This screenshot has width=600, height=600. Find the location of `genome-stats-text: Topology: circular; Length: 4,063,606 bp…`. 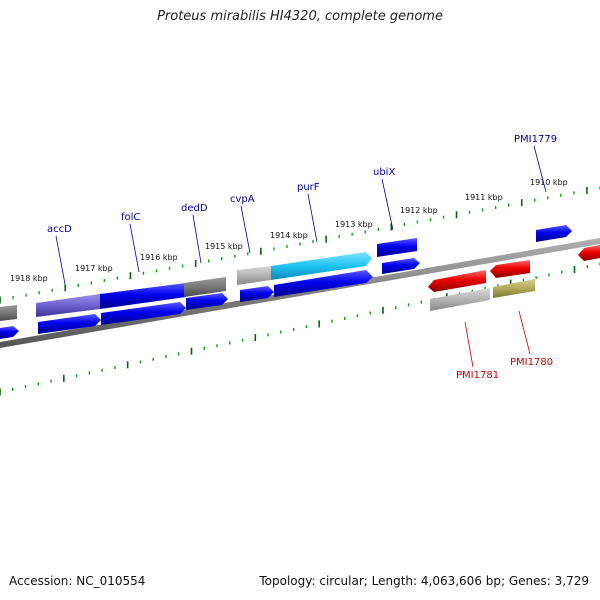

genome-stats-text: Topology: circular; Length: 4,063,606 bp… is located at coordinates (424, 581).